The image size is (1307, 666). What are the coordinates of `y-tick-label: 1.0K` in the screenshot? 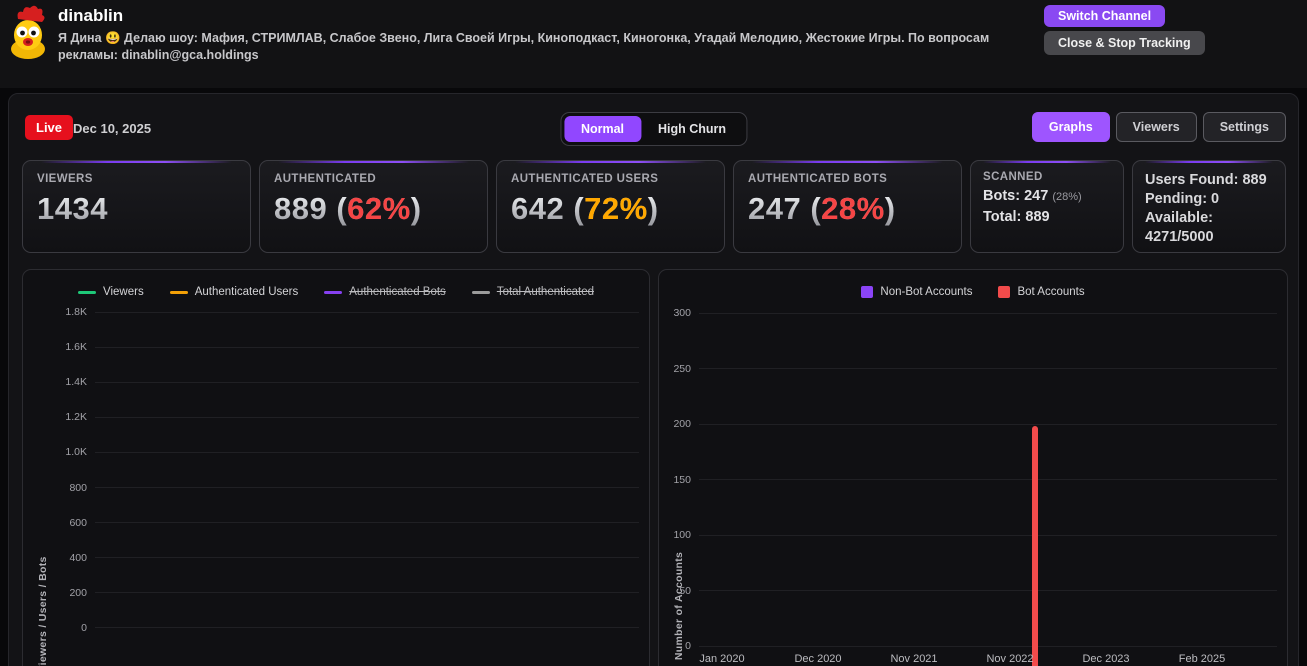 It's located at (76, 452).